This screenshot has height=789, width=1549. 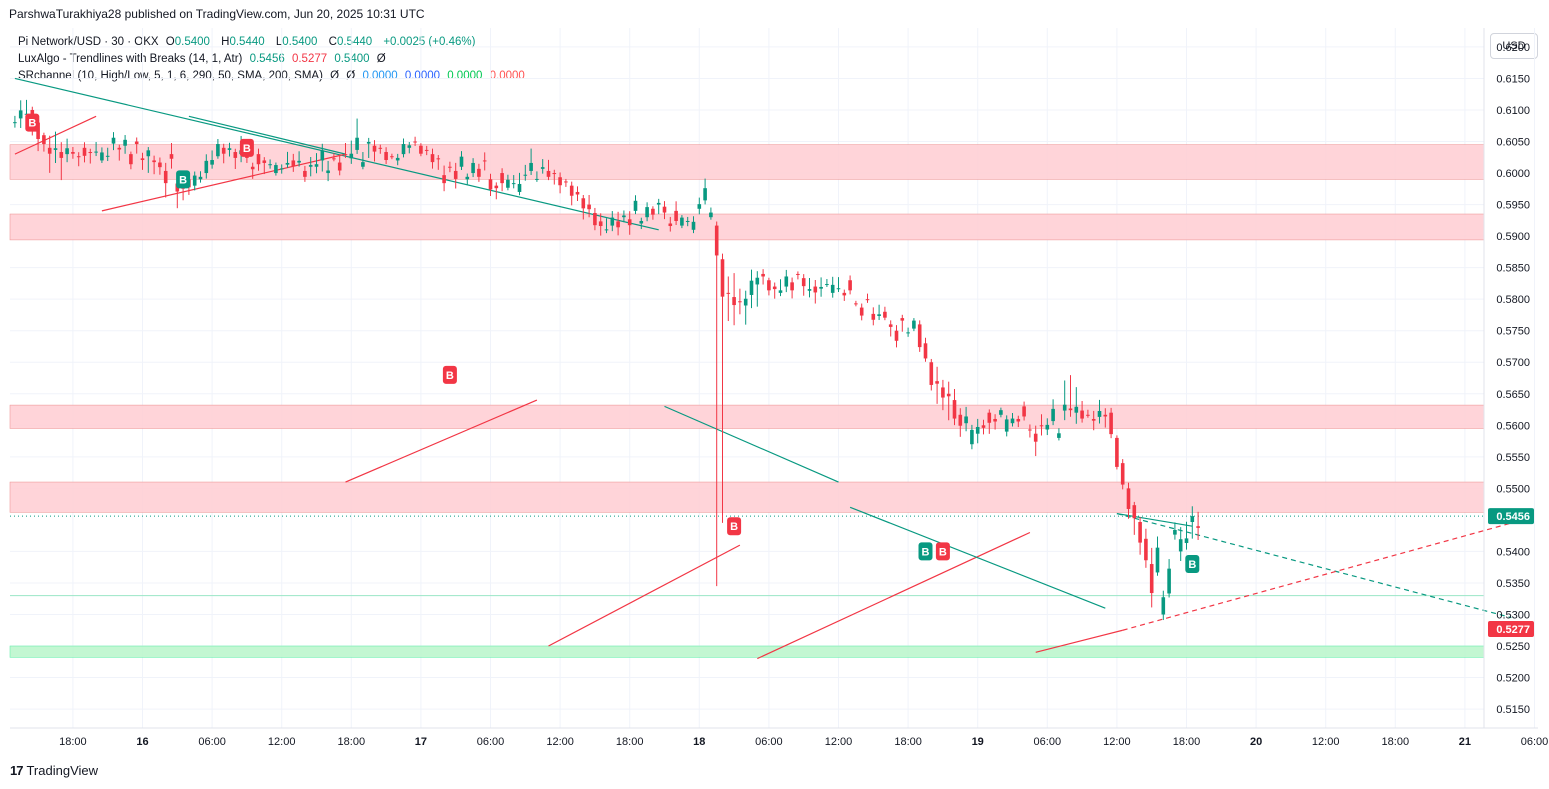 I want to click on indicator-value: 0.5400, so click(x=352, y=59).